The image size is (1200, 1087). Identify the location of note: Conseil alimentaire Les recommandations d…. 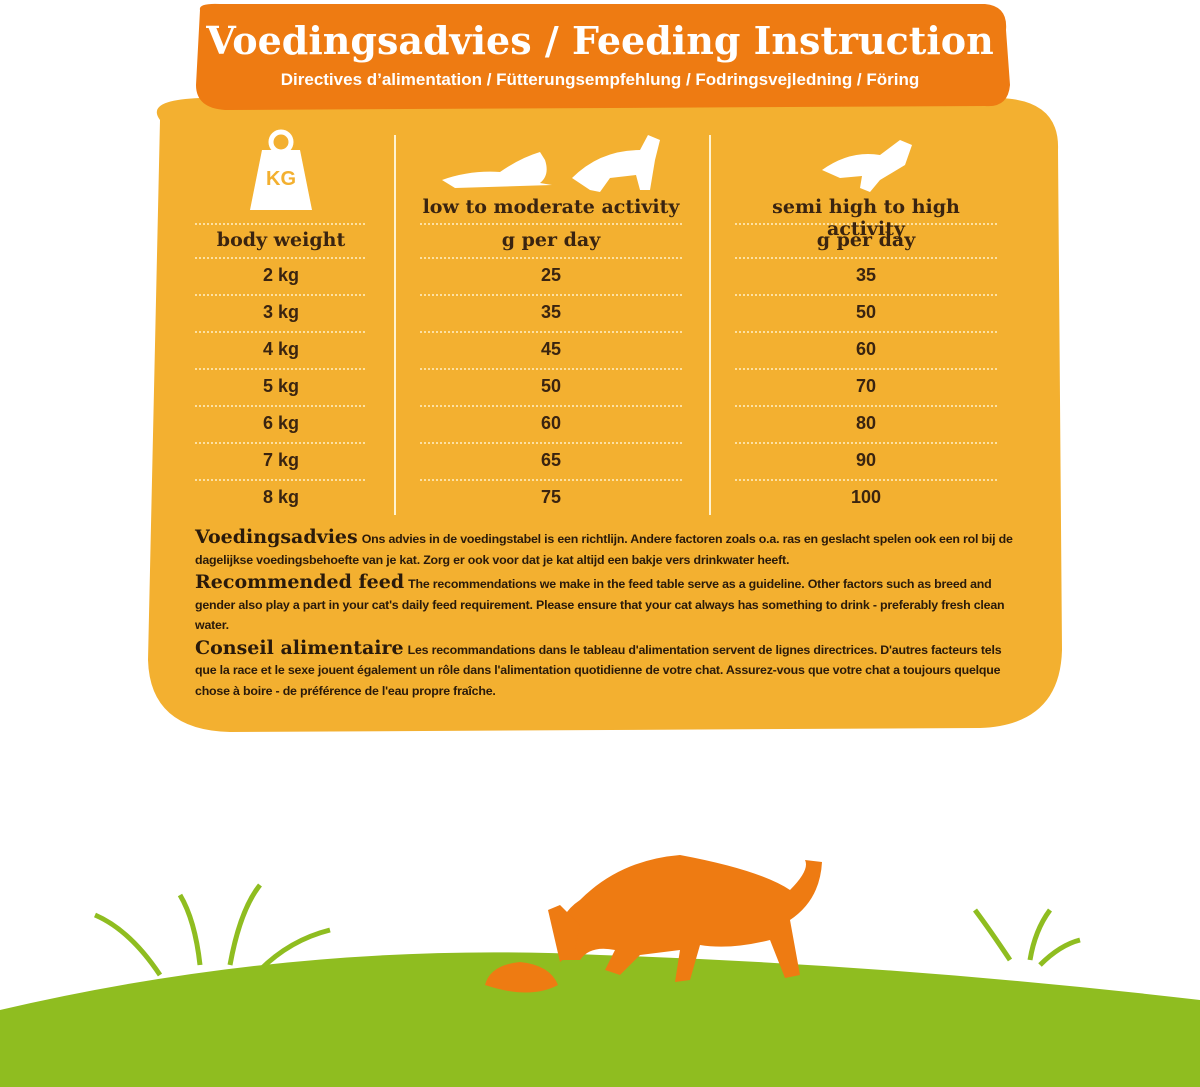
(607, 669).